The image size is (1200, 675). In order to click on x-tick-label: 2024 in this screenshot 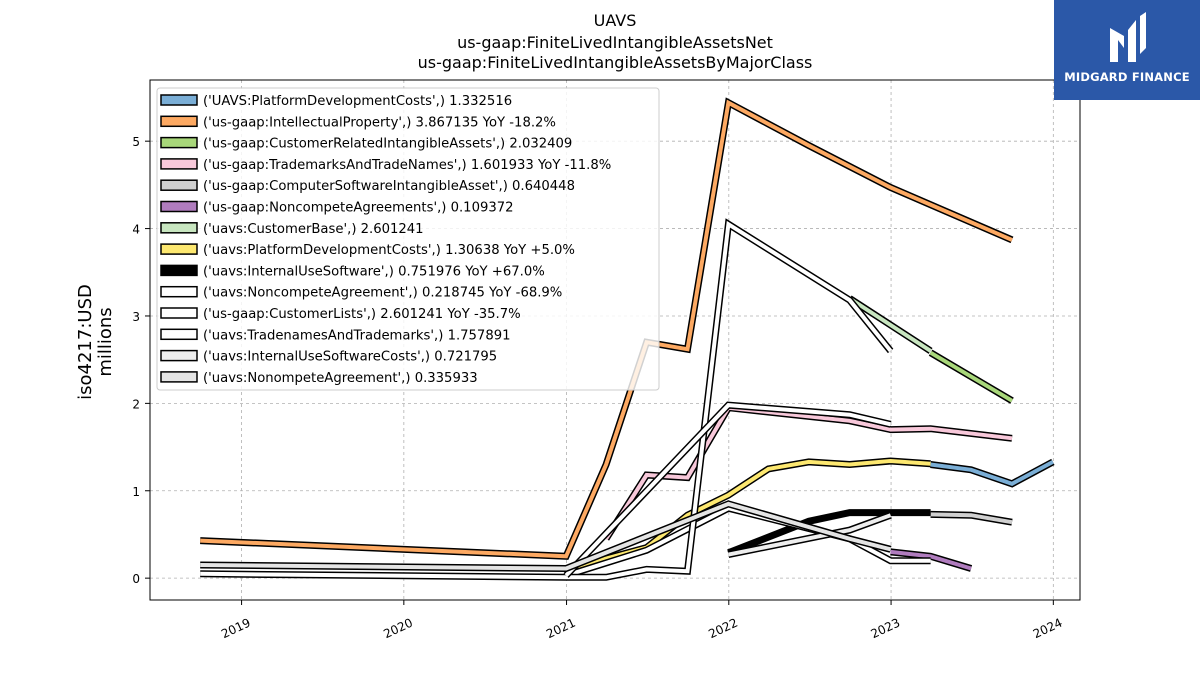, I will do `click(1048, 629)`.